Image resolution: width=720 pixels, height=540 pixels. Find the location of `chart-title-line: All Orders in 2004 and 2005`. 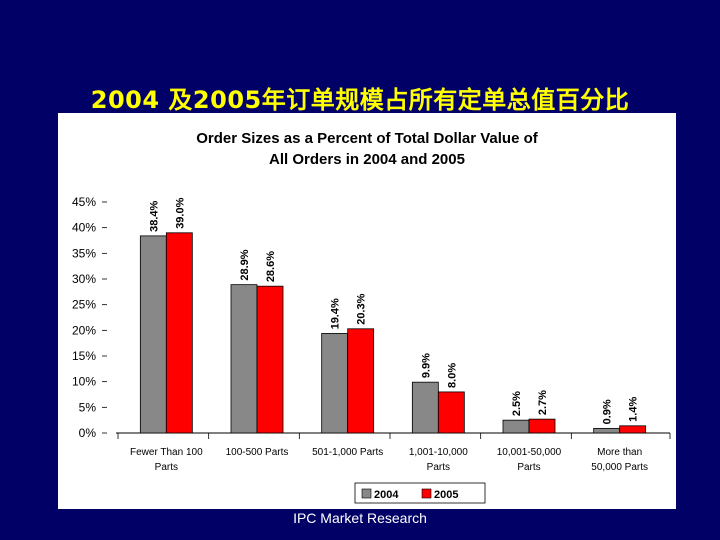

chart-title-line: All Orders in 2004 and 2005 is located at coordinates (367, 159).